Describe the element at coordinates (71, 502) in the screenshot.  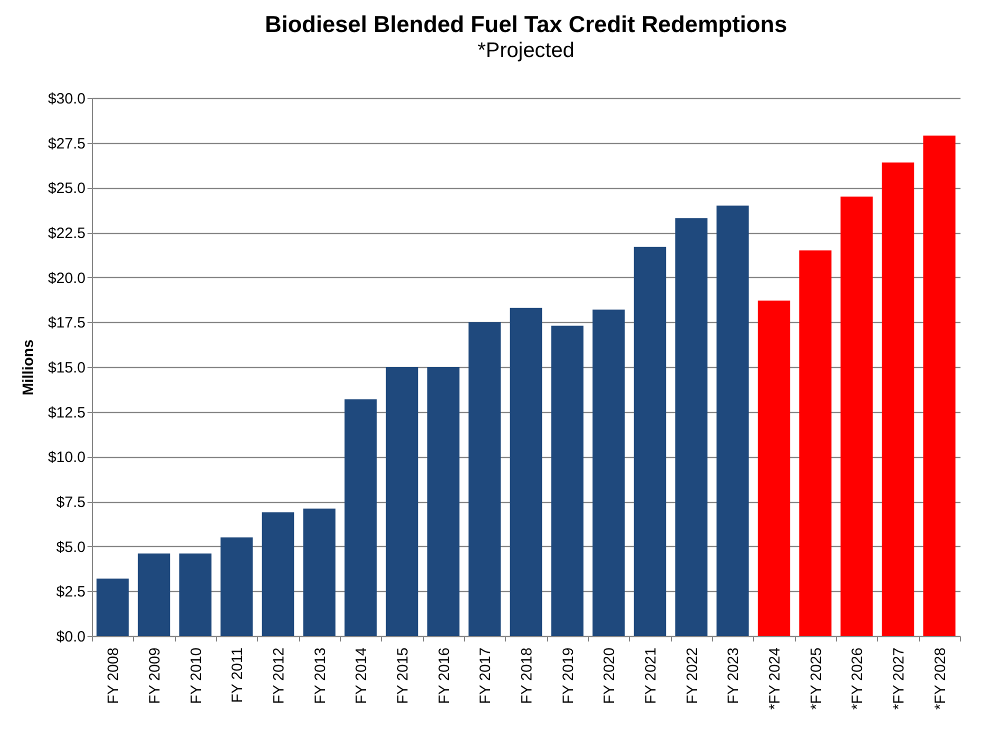
I see `y-tick-label: $7.5` at that location.